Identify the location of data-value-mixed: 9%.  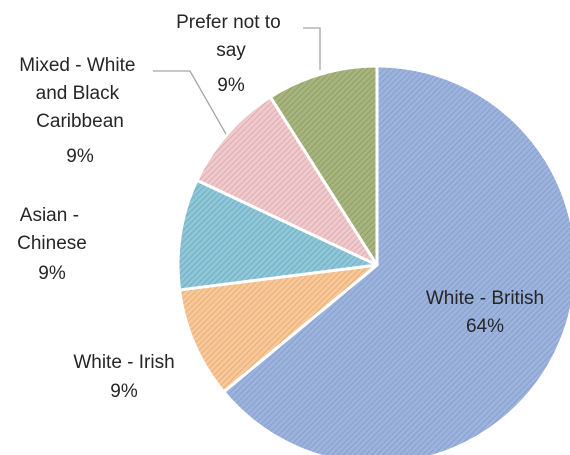
(80, 156).